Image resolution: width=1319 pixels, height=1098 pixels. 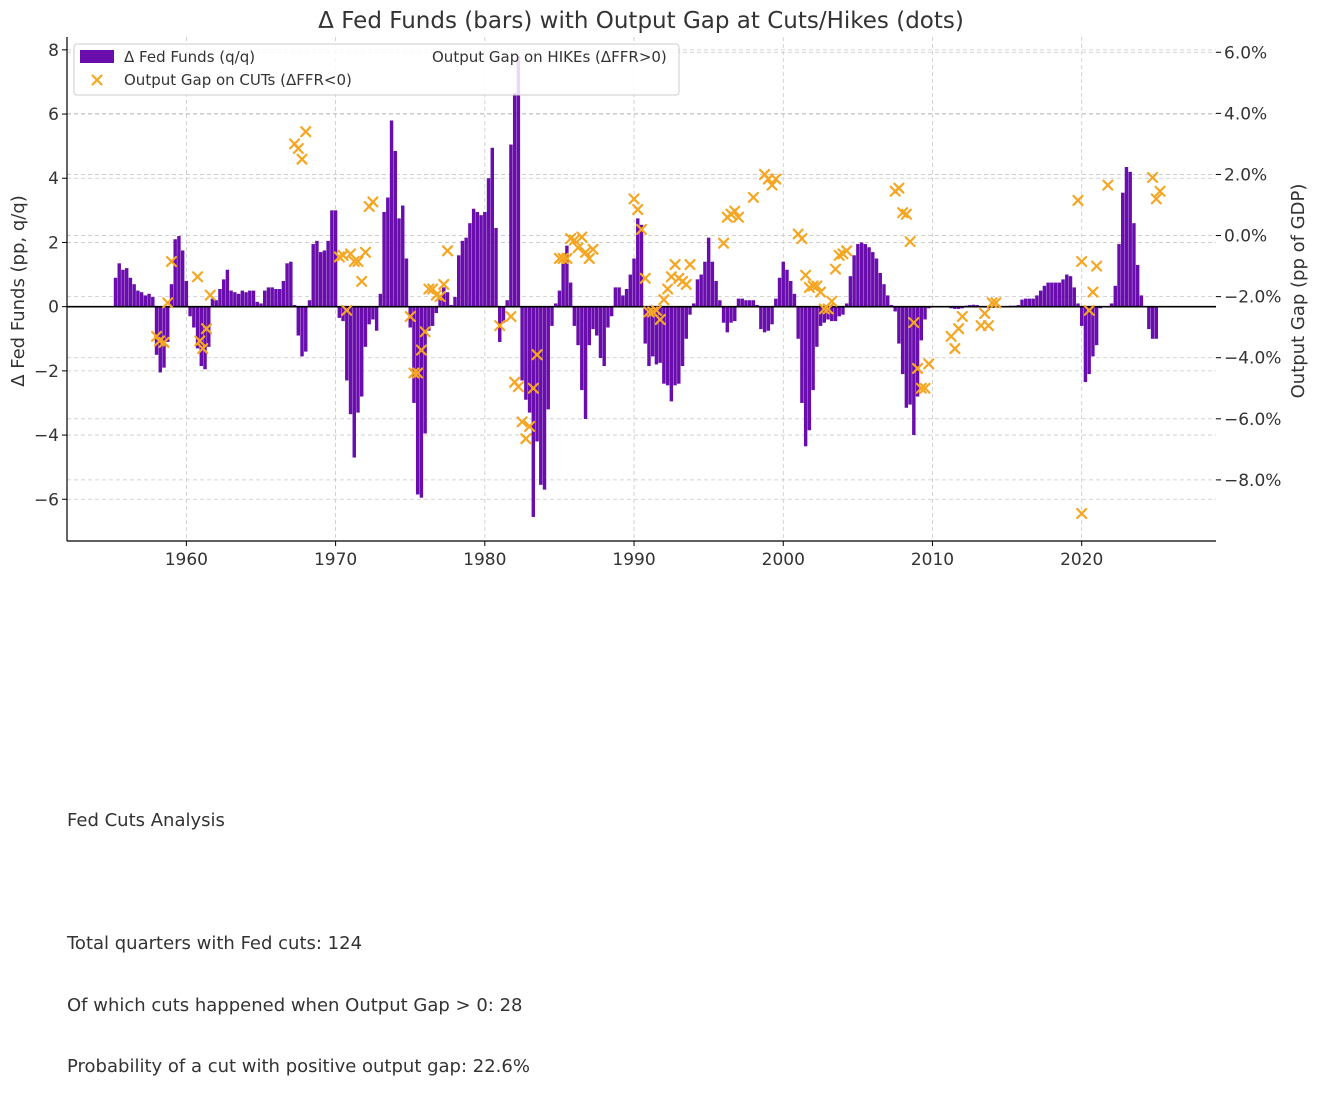 I want to click on y-tick-label-right: 4.0%, so click(x=1245, y=114).